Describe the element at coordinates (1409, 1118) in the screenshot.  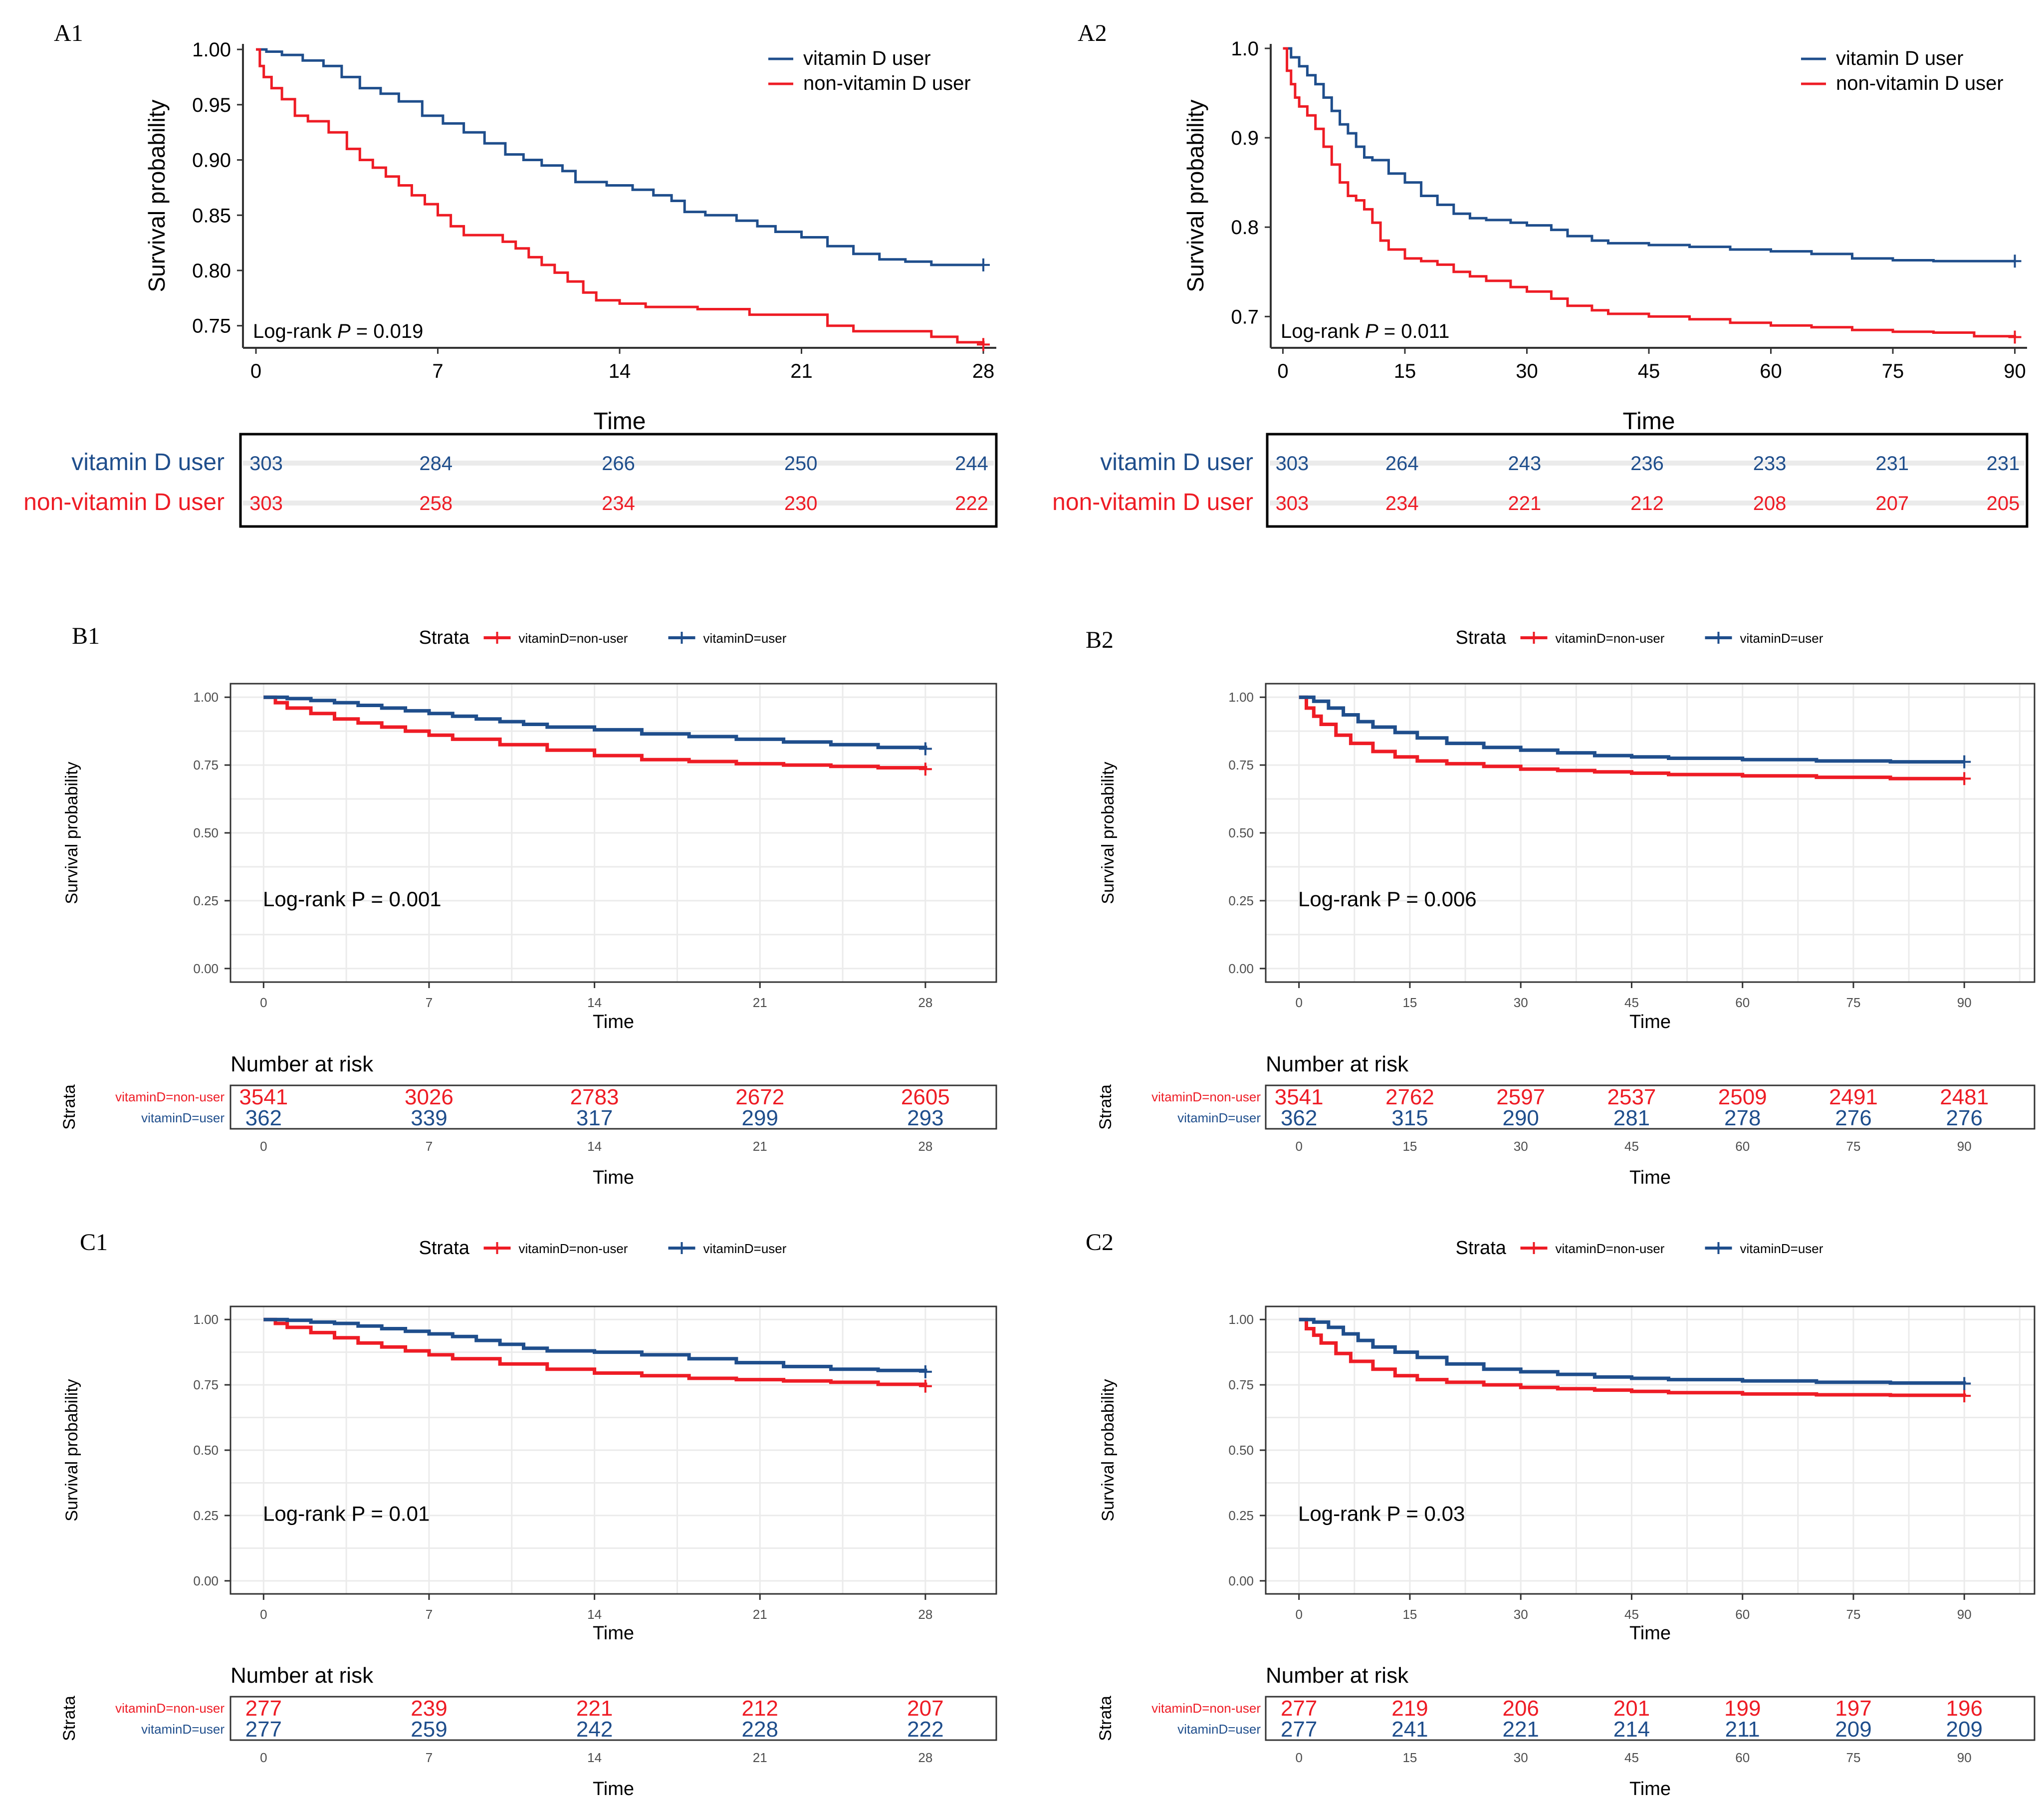
I see `risk-value-user: 315` at that location.